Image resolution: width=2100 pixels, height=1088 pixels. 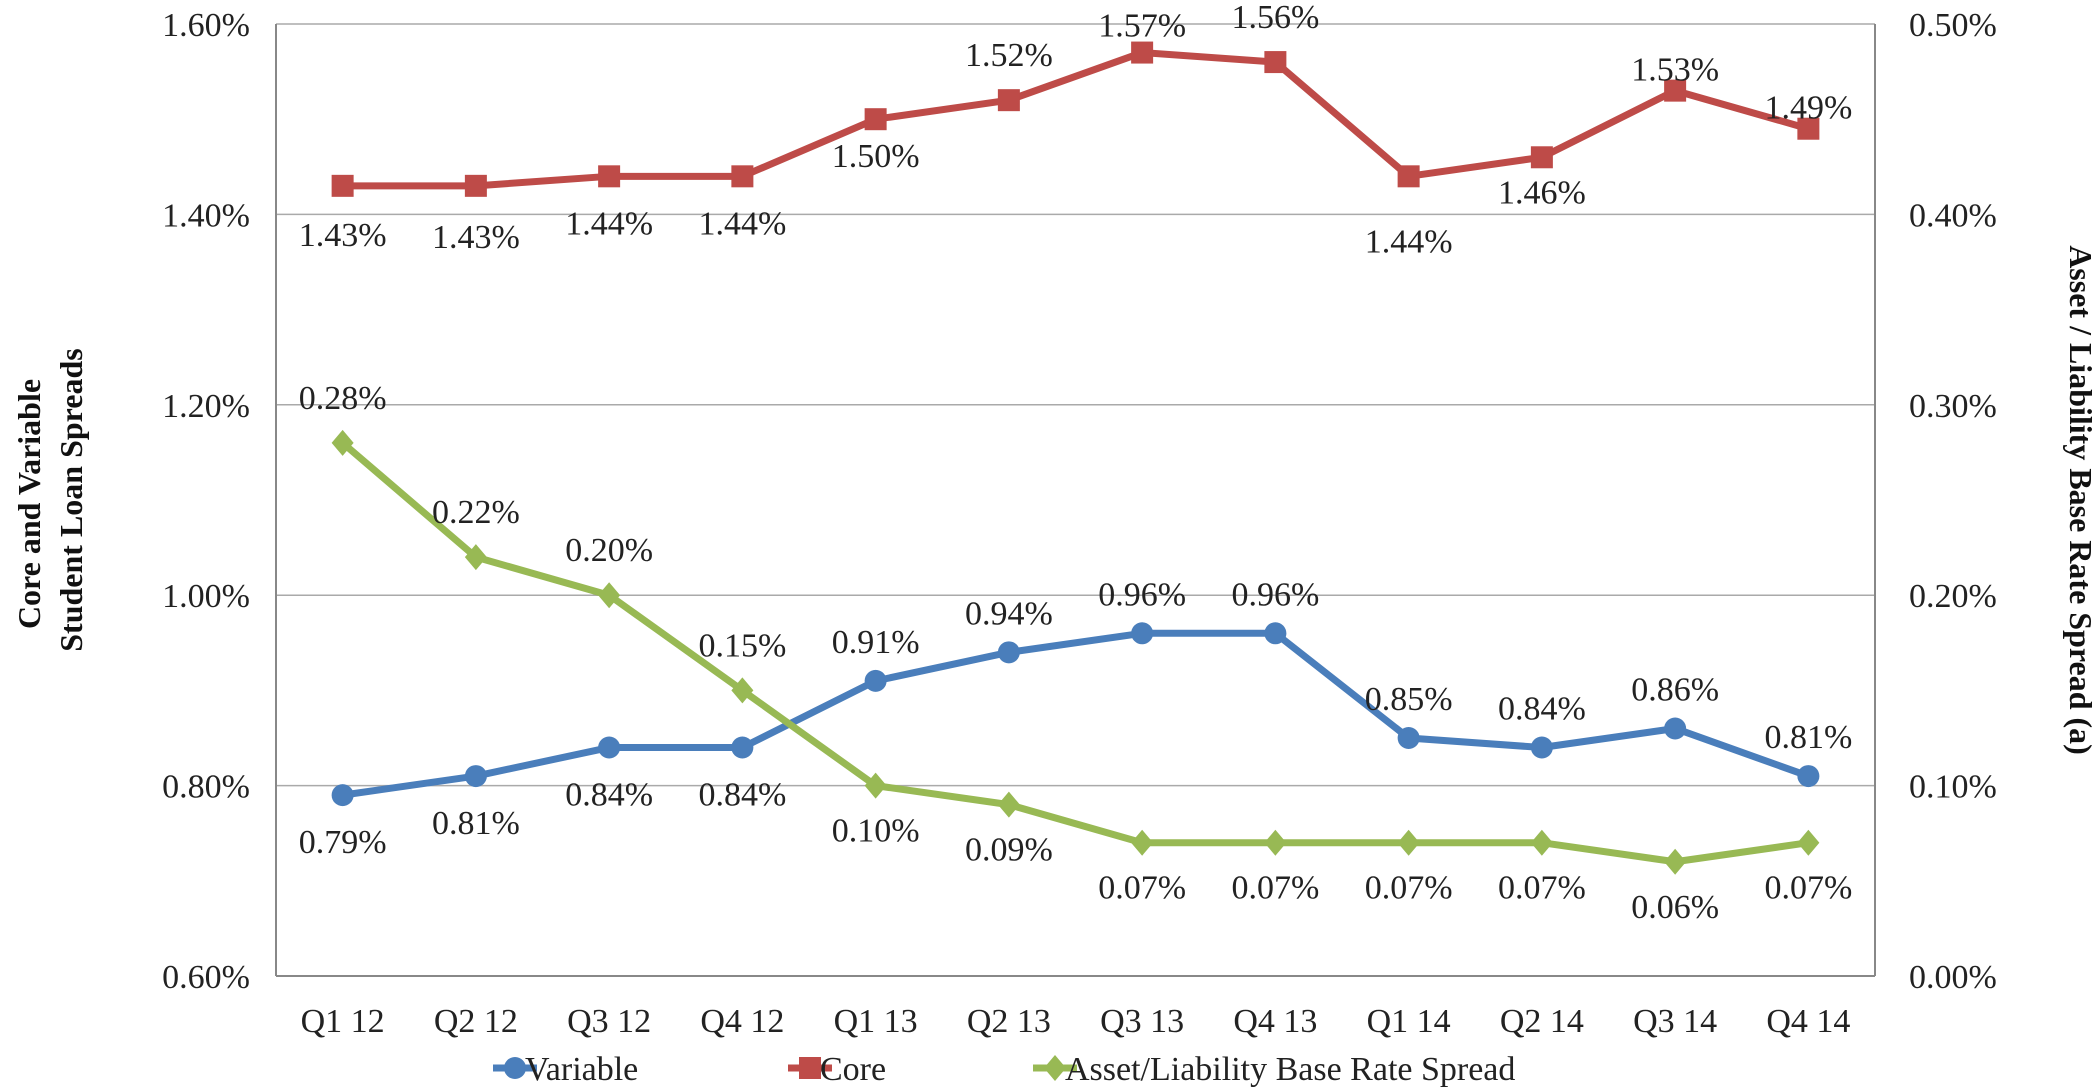 What do you see at coordinates (343, 1021) in the screenshot?
I see `x-tick-label: Q1 12` at bounding box center [343, 1021].